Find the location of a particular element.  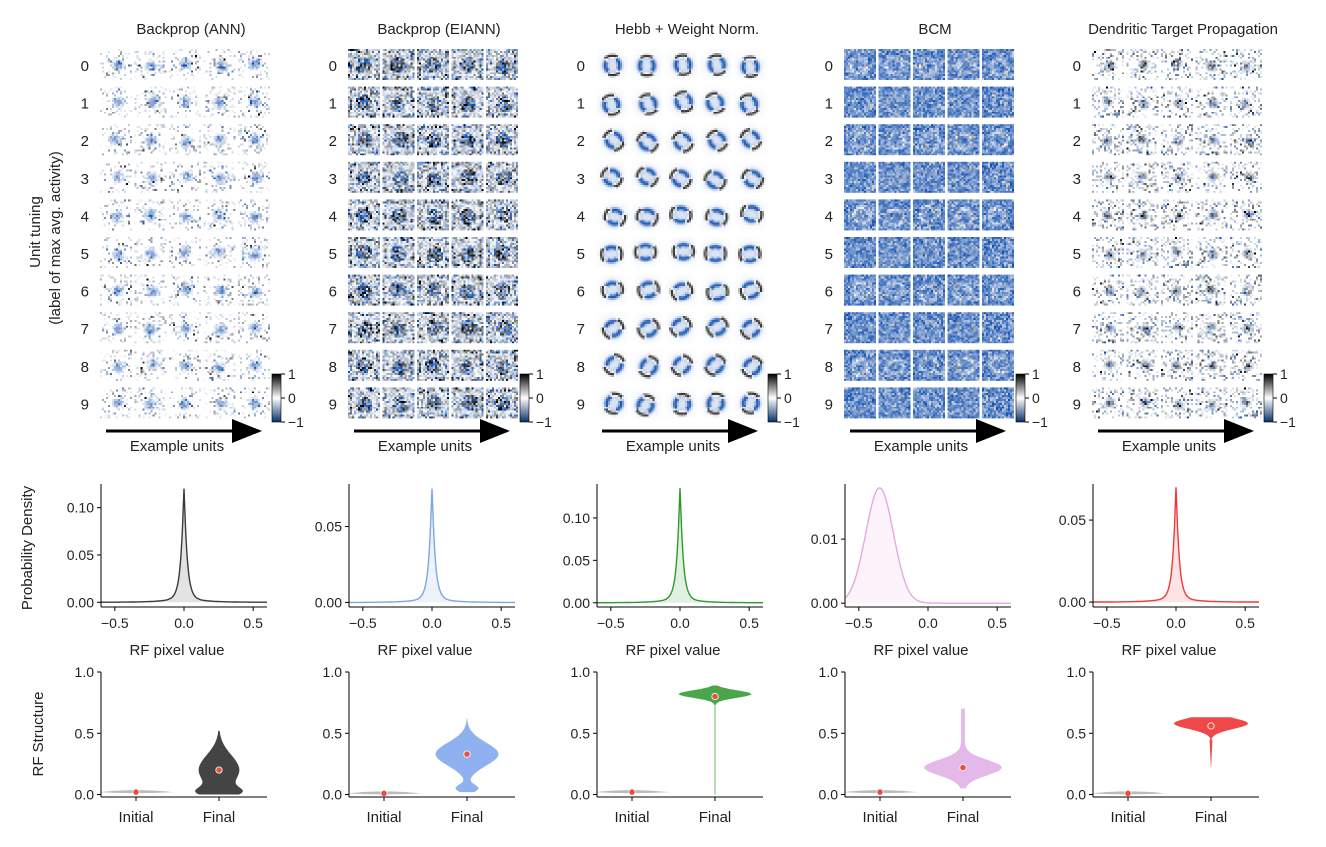

panel-title: Dendritic Target Propagation is located at coordinates (1183, 29).